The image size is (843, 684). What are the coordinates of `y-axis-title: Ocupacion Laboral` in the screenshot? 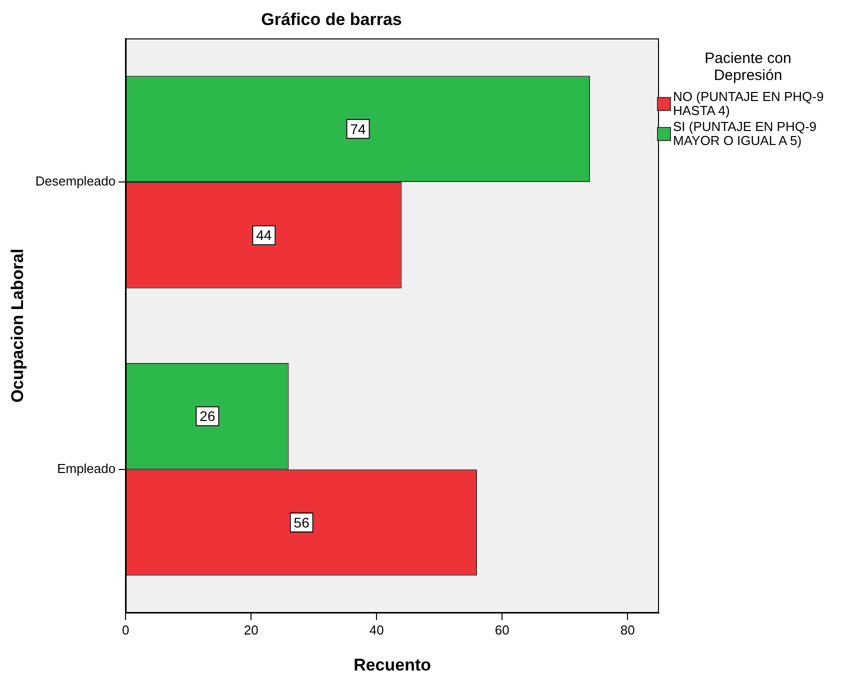 It's located at (17, 325).